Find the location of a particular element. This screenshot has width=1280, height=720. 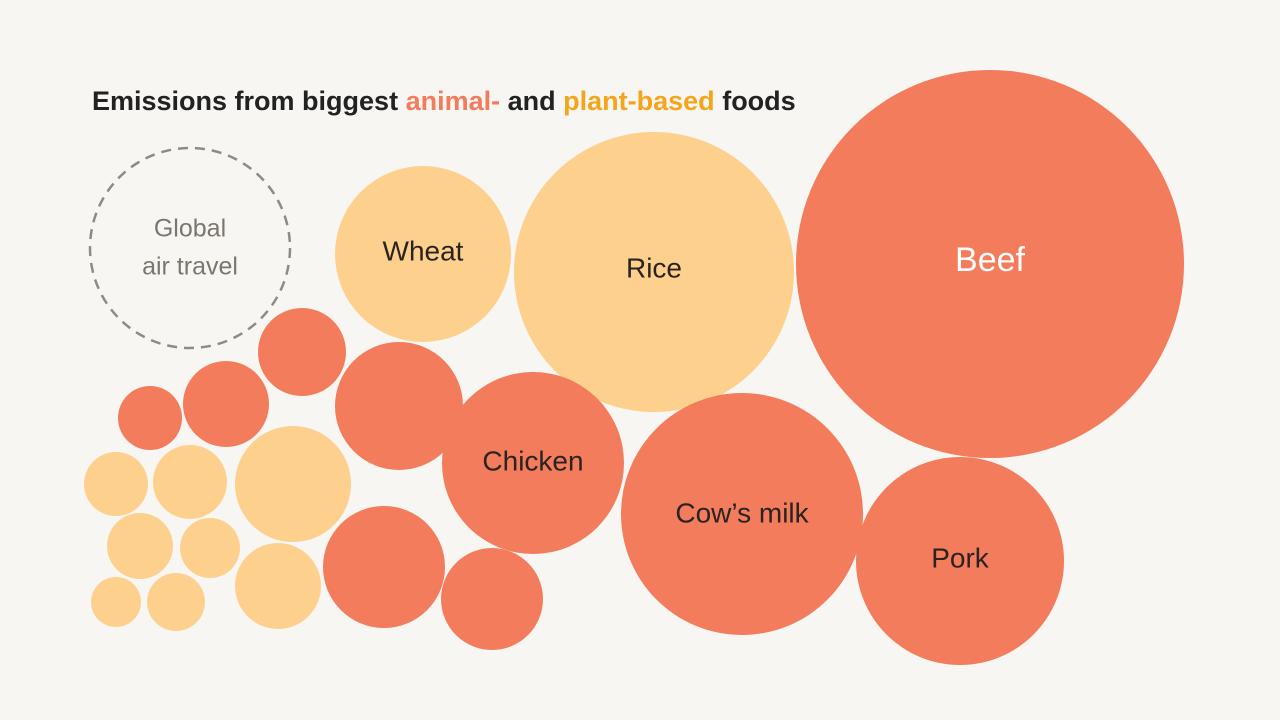

bubble-label: Rice is located at coordinates (654, 267).